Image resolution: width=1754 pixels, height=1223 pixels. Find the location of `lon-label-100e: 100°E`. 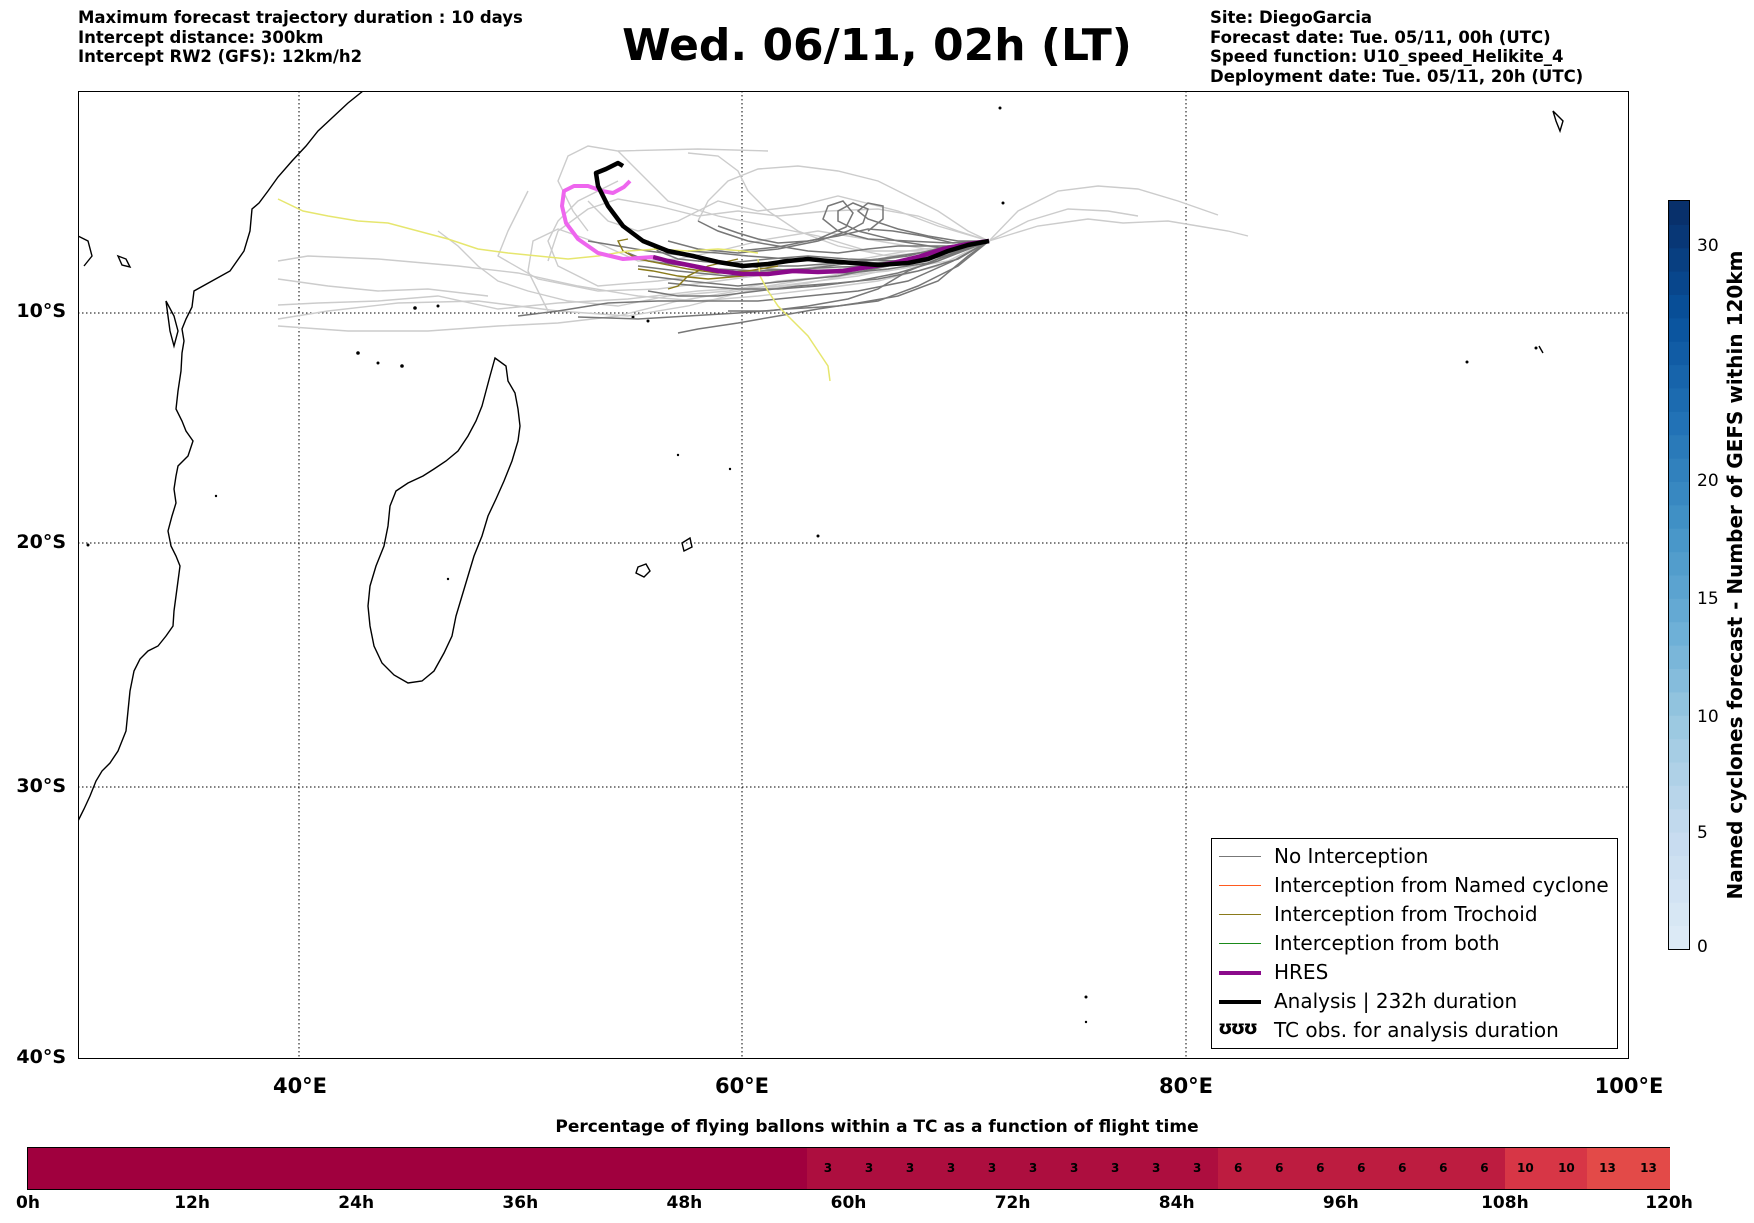

lon-label-100e: 100°E is located at coordinates (1629, 1086).